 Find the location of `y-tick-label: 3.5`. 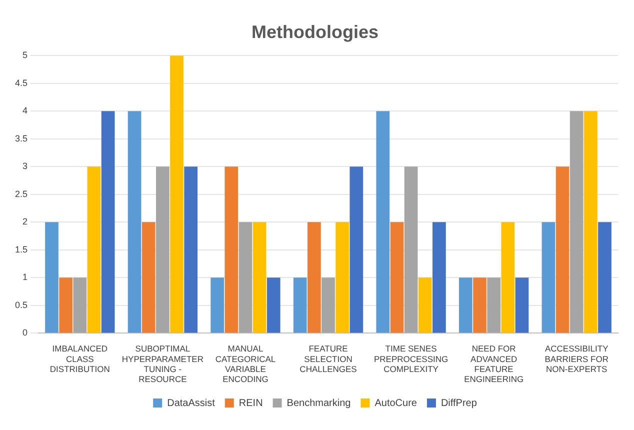

y-tick-label: 3.5 is located at coordinates (21, 138).